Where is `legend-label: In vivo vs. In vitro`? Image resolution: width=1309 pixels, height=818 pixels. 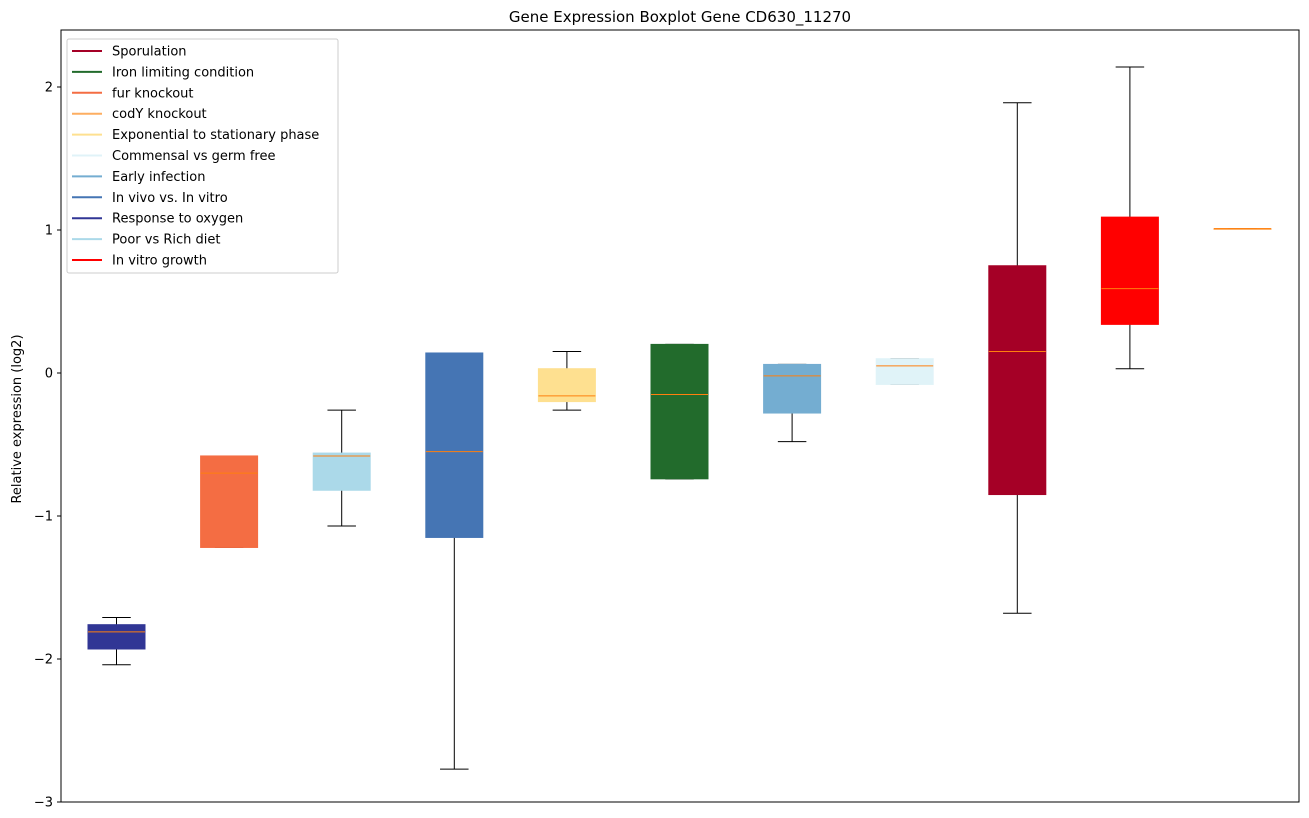 legend-label: In vivo vs. In vitro is located at coordinates (170, 198).